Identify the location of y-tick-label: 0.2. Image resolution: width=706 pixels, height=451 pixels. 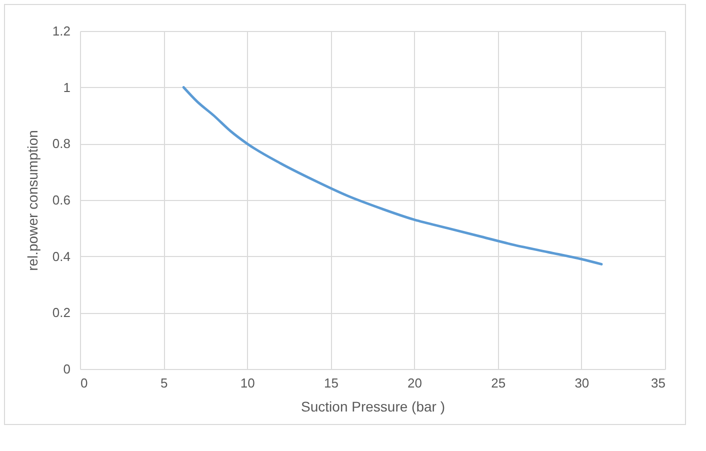
(61, 312).